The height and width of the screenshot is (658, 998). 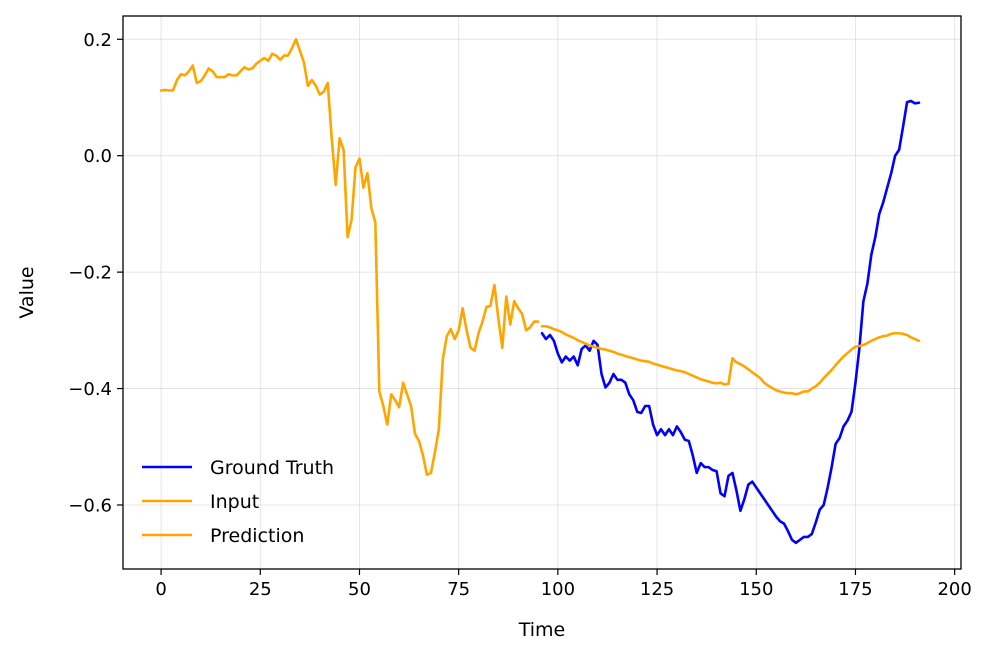 What do you see at coordinates (90, 505) in the screenshot?
I see `y-tick-label: −0.6` at bounding box center [90, 505].